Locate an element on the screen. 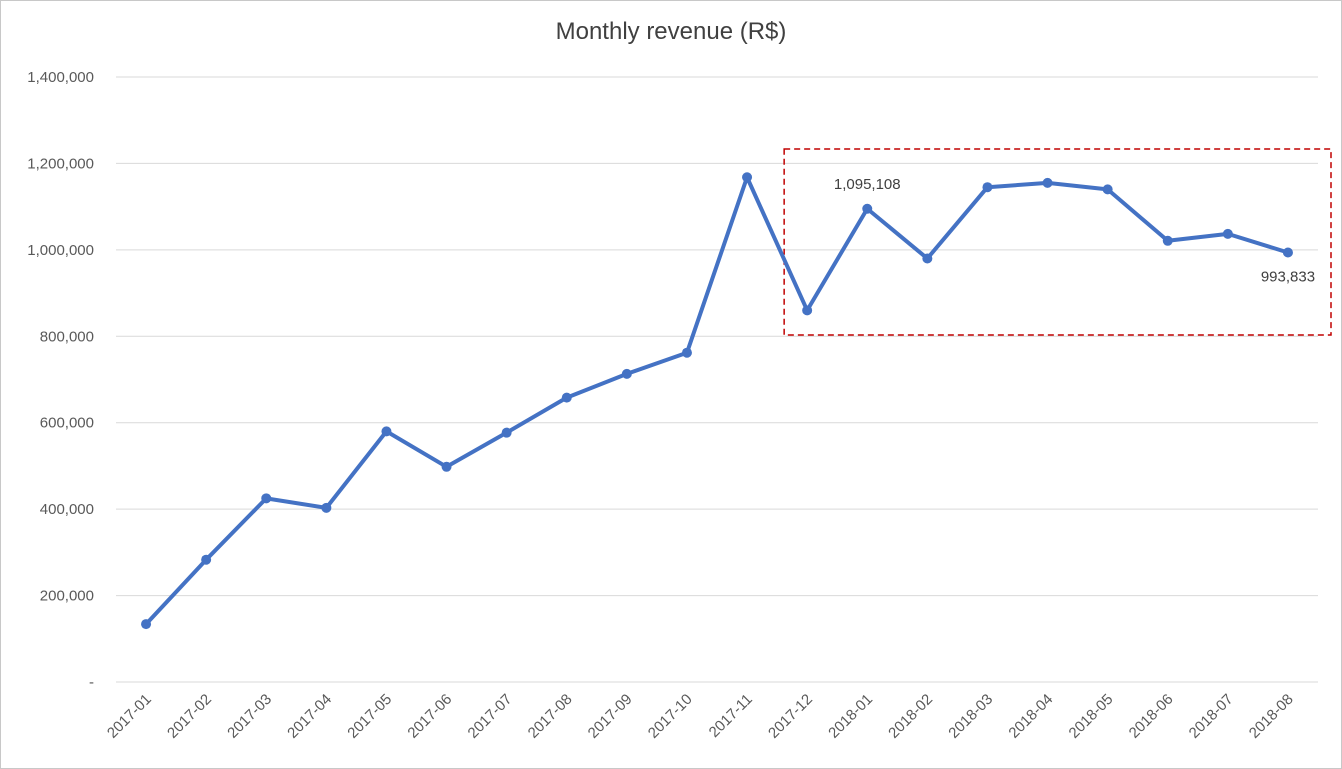 The image size is (1342, 769). x-tick-label: 2018-03 is located at coordinates (970, 716).